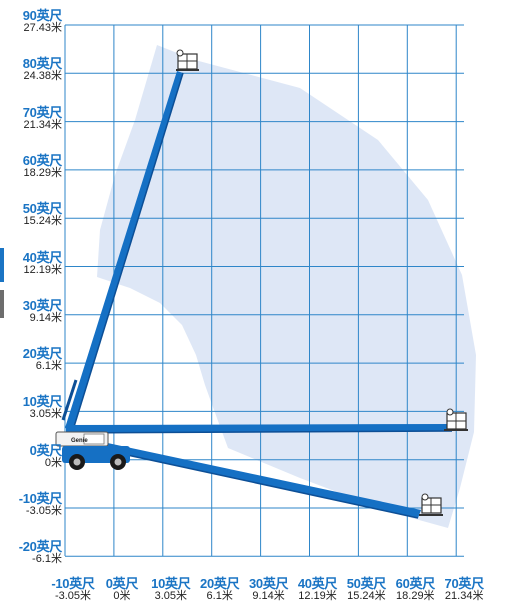 The height and width of the screenshot is (606, 526). Describe the element at coordinates (42, 209) in the screenshot. I see `y-tick-feet: 50英尺` at that location.